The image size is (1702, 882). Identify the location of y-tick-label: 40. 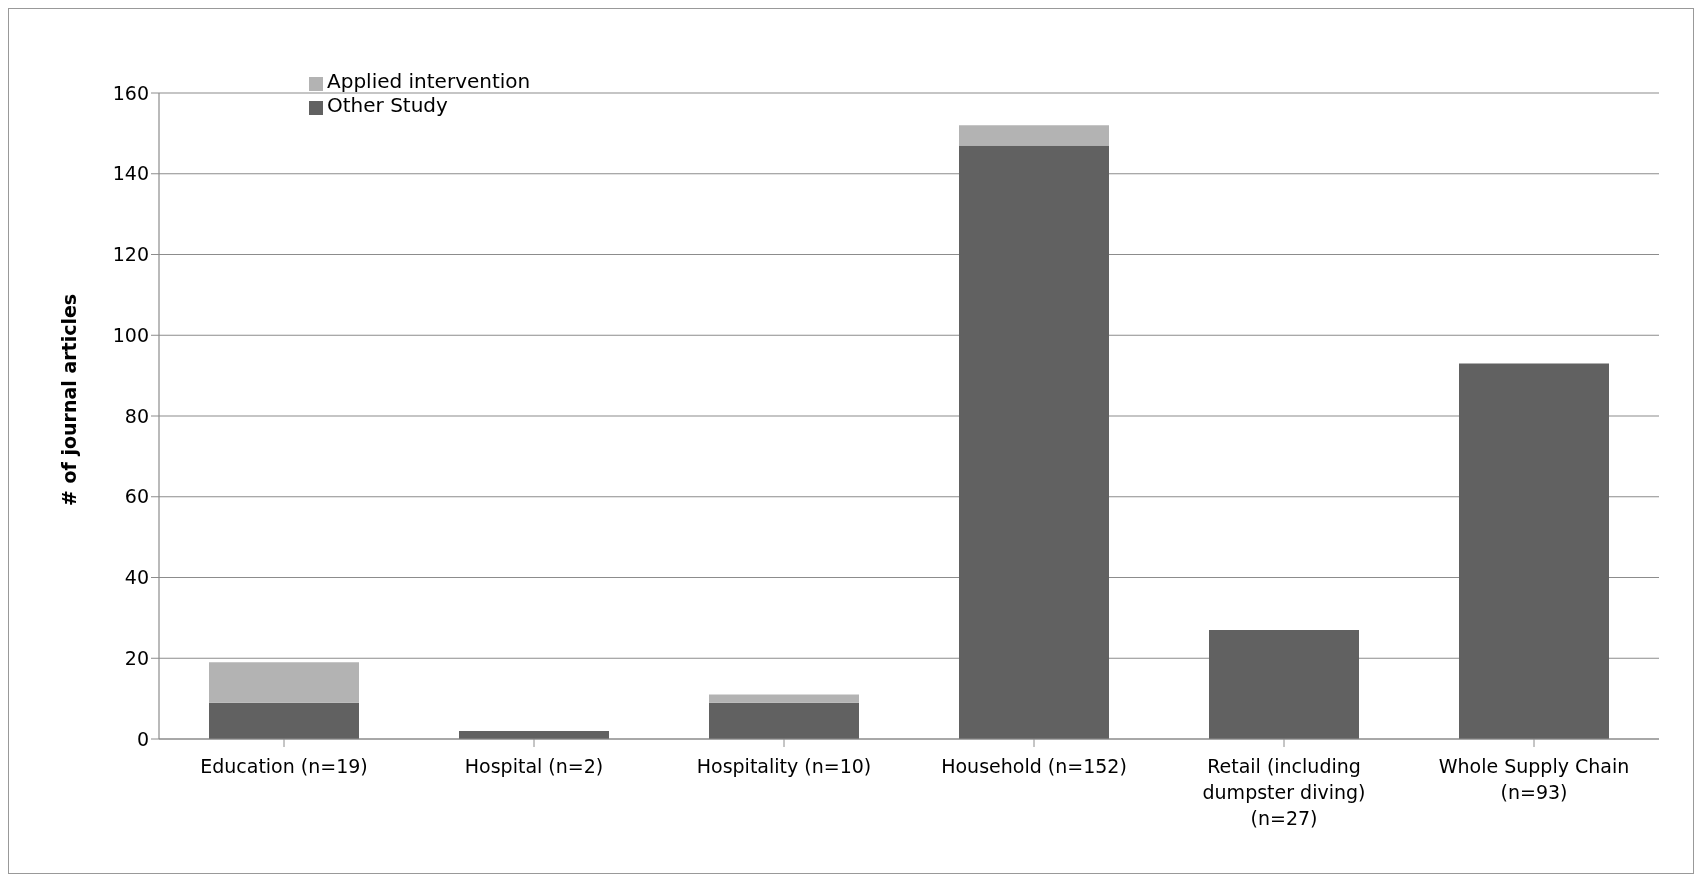
(136, 577).